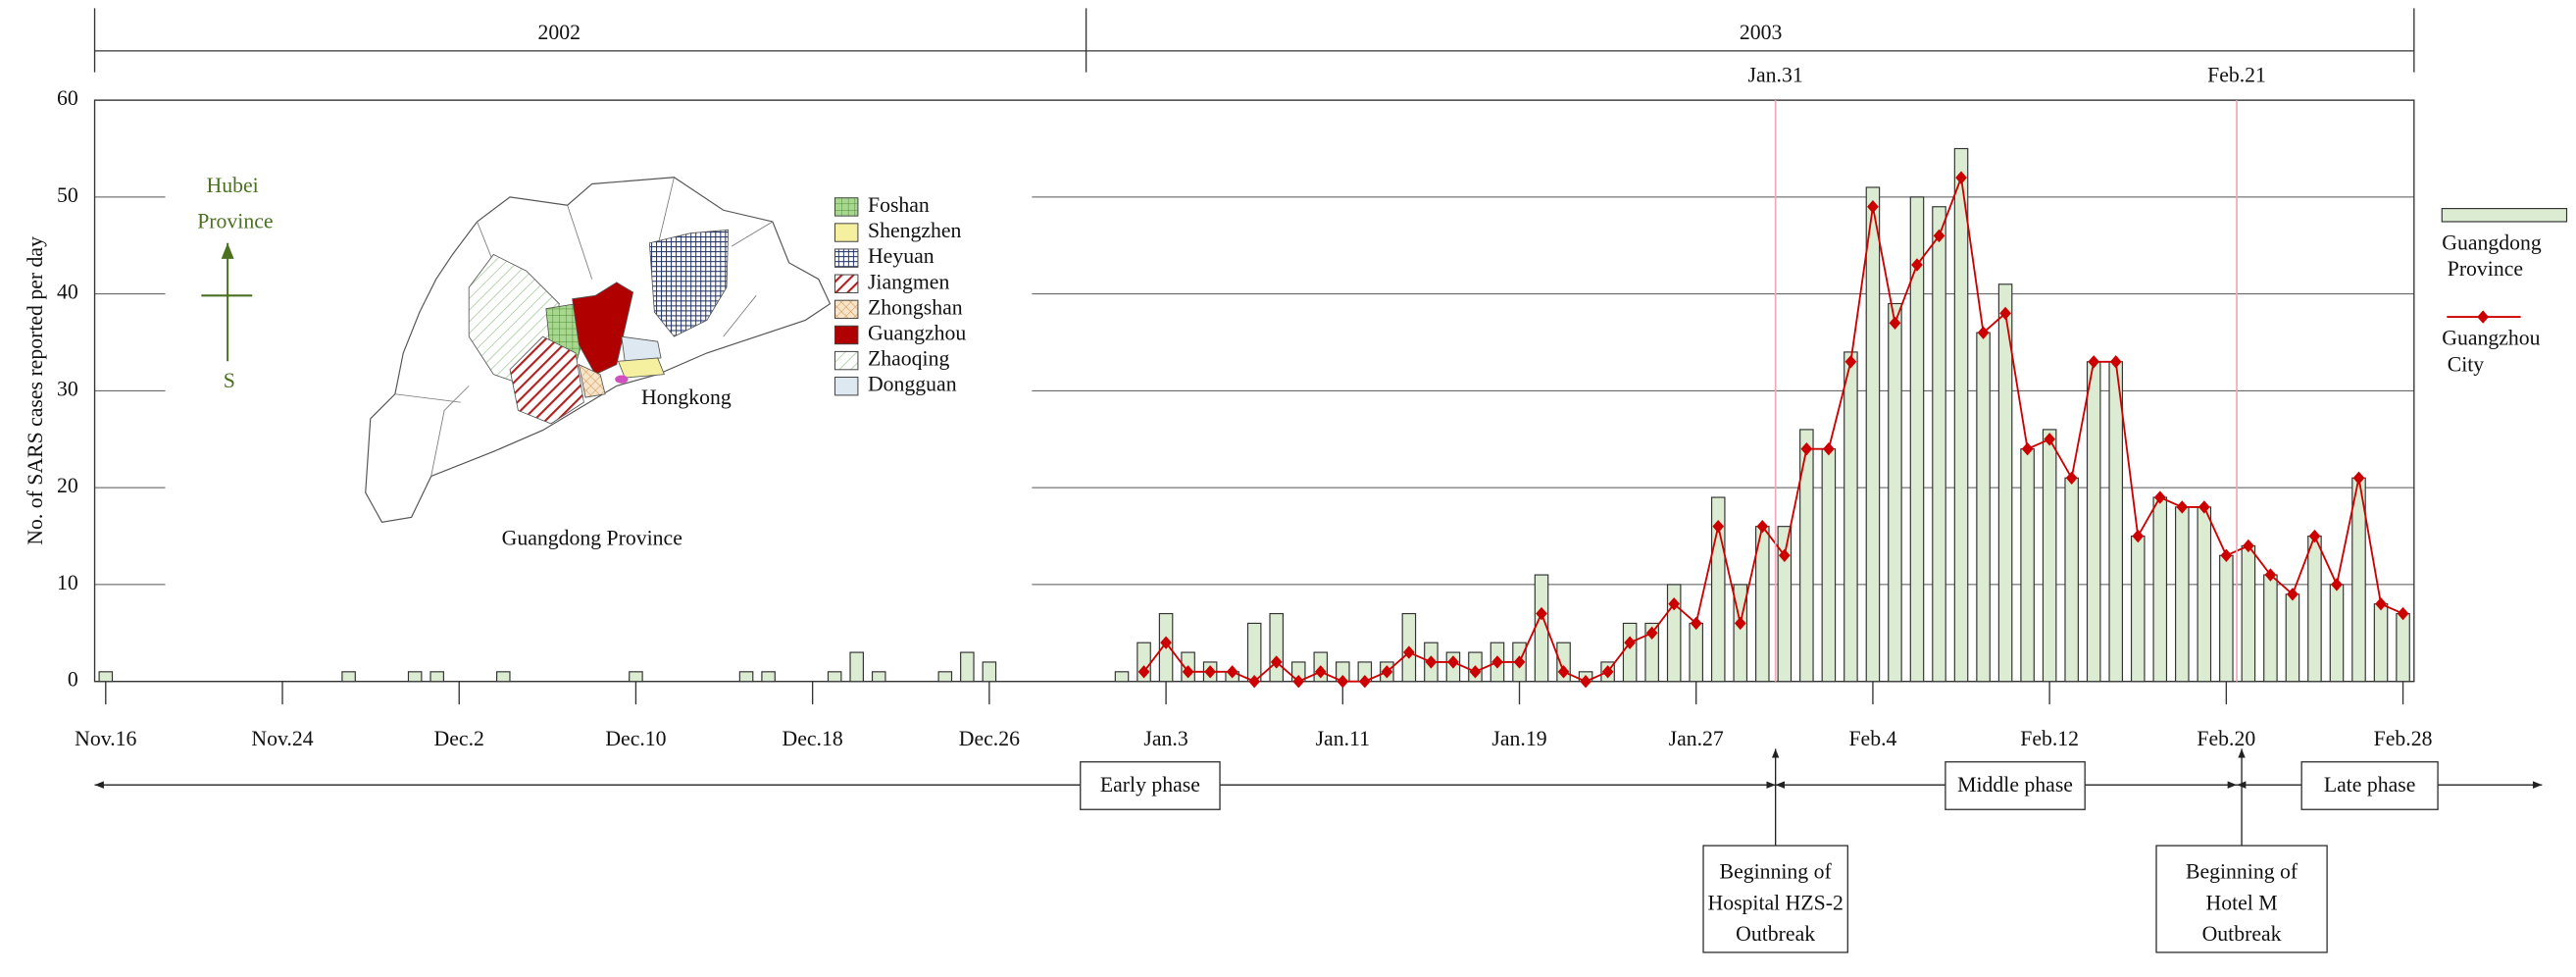 The height and width of the screenshot is (977, 2576). I want to click on x-tick-label: Dec.18, so click(813, 738).